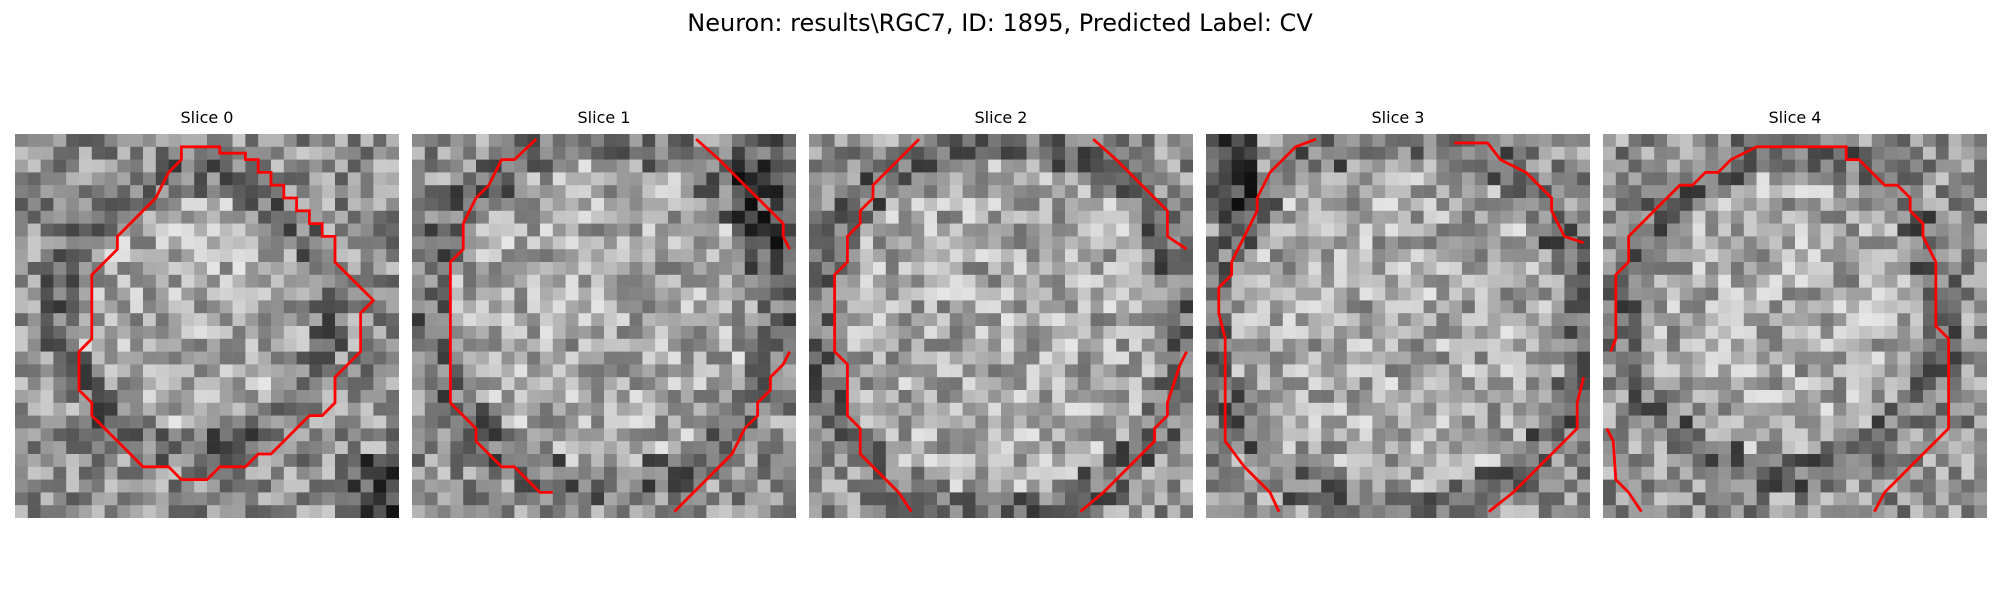  Describe the element at coordinates (743, 194) in the screenshot. I see `contour-1-right` at that location.